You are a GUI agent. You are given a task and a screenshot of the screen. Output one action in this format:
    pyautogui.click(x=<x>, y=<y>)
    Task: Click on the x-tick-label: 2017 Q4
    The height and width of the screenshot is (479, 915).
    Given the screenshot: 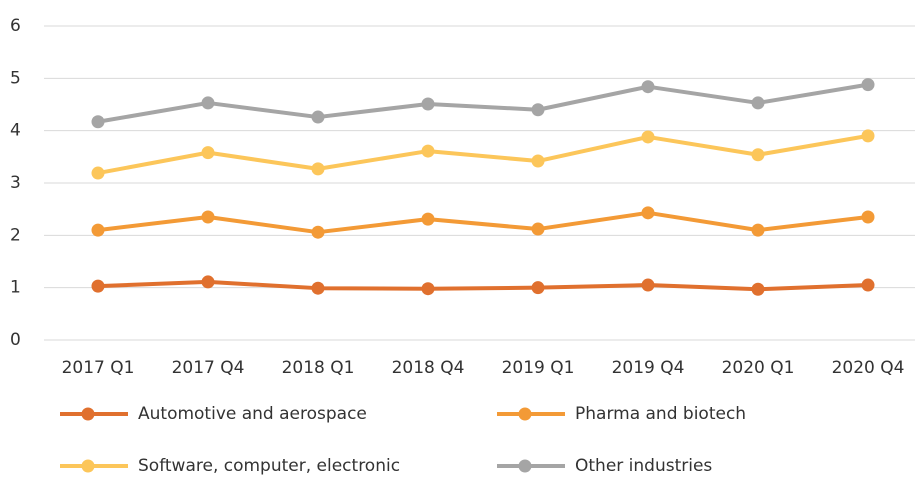 What is the action you would take?
    pyautogui.click(x=208, y=368)
    